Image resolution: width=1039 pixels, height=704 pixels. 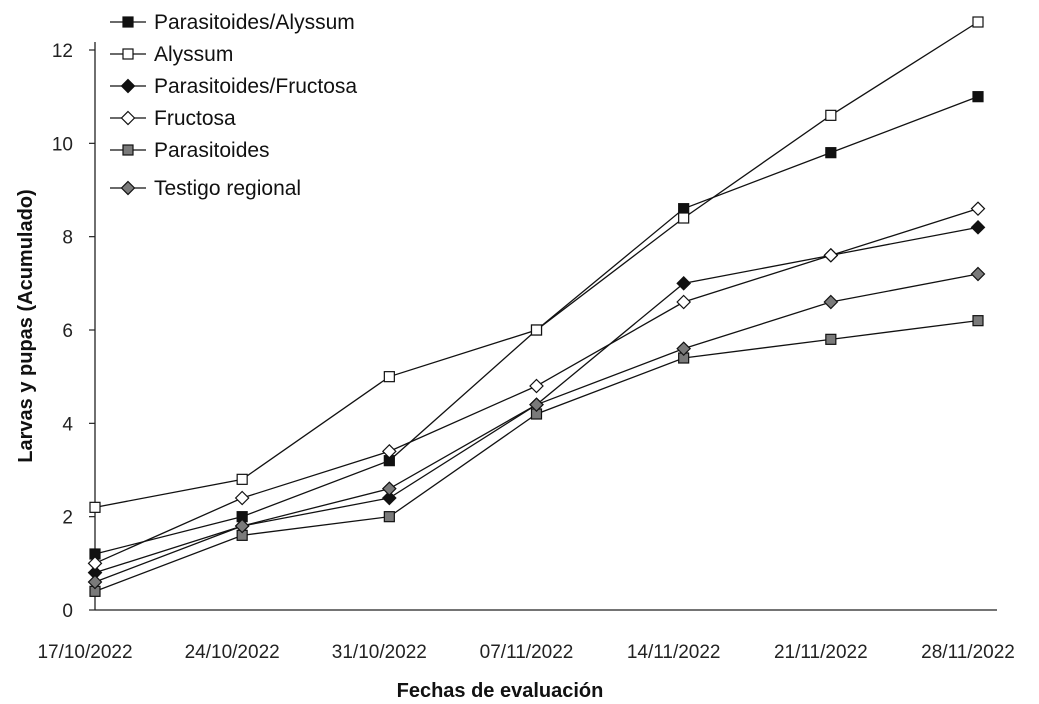 What do you see at coordinates (255, 86) in the screenshot?
I see `legend-label: Parasitoides/Fructosa` at bounding box center [255, 86].